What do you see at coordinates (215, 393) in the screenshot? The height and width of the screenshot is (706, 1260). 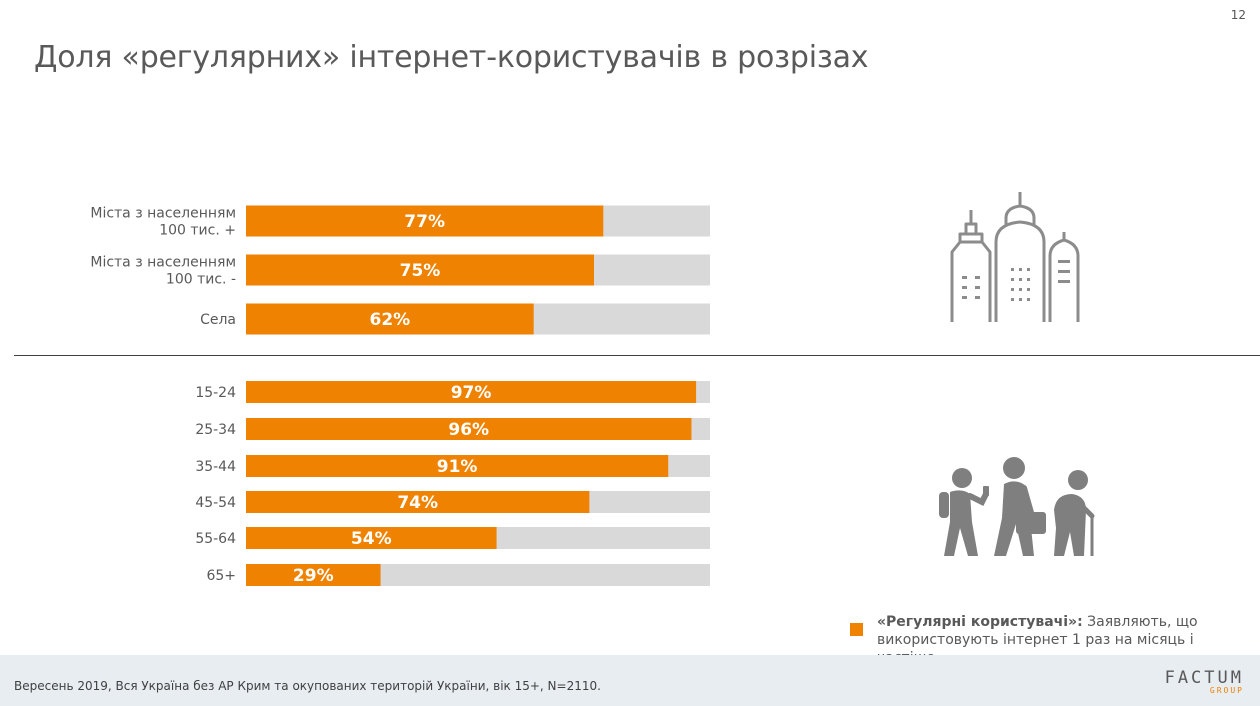 I see `category-label: 15-24` at bounding box center [215, 393].